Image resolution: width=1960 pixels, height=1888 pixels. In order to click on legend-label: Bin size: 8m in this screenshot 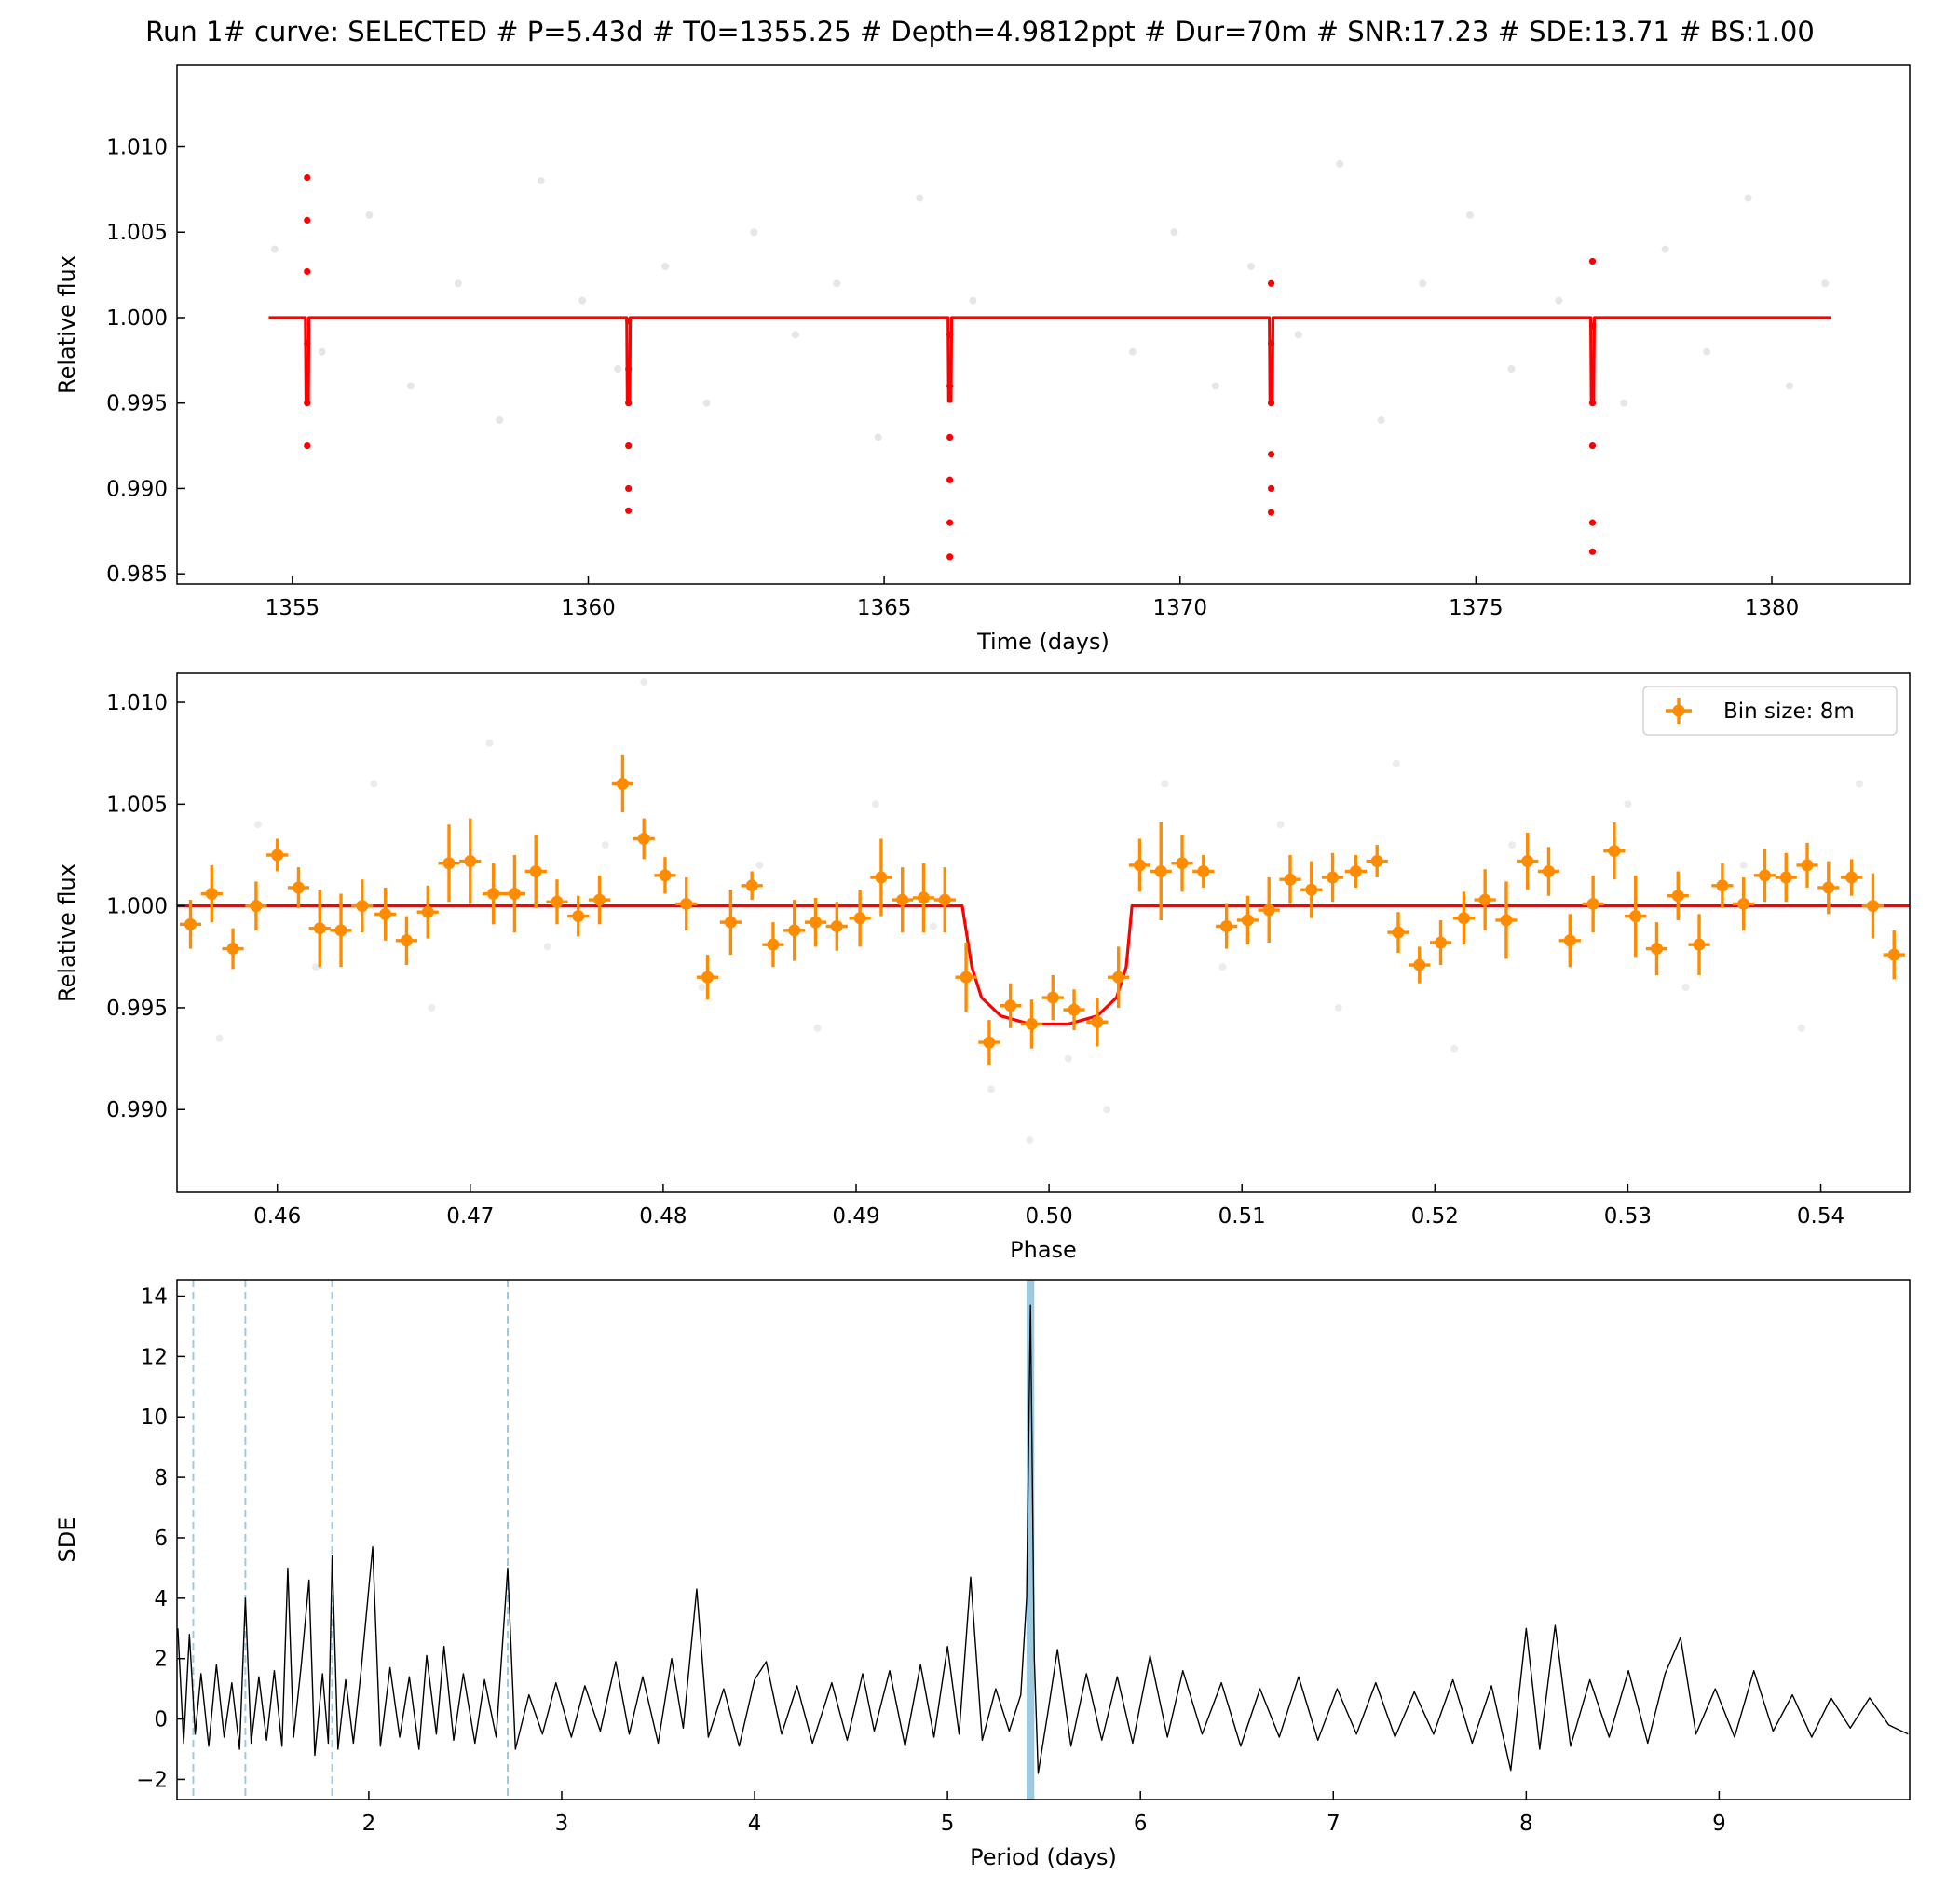, I will do `click(1789, 712)`.